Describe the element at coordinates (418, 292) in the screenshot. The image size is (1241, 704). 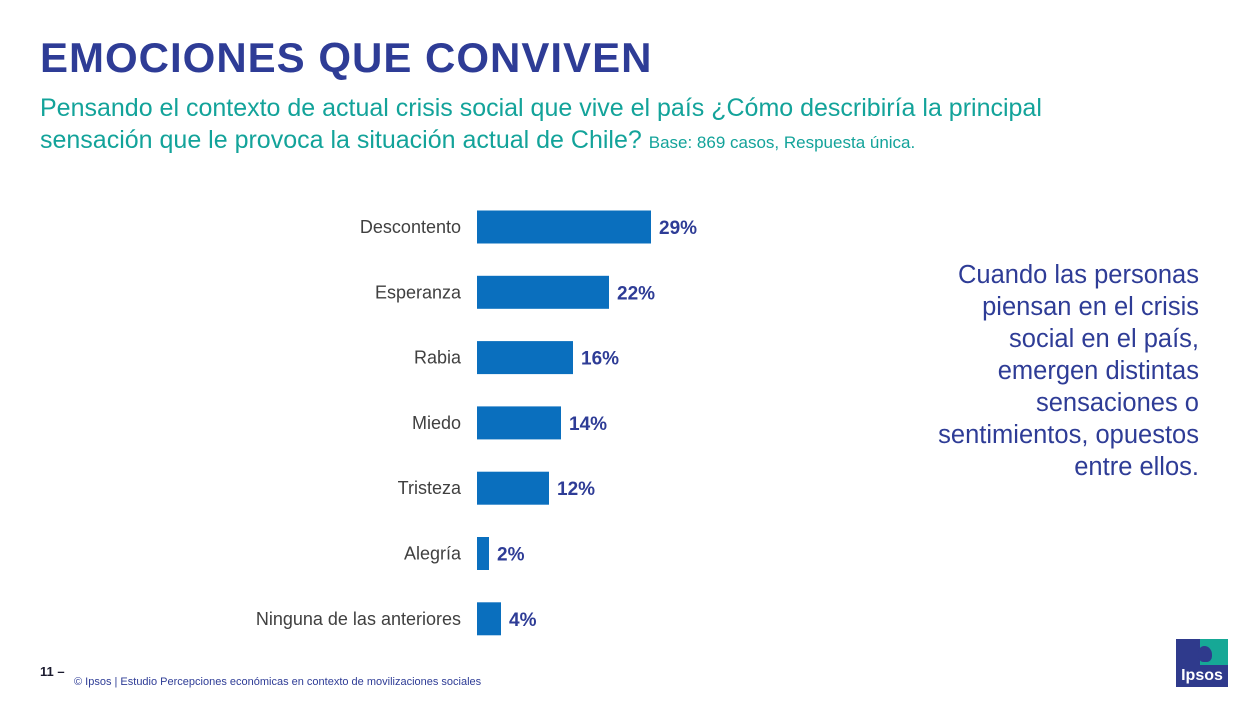
I see `category-label-esperanza: Esperanza` at that location.